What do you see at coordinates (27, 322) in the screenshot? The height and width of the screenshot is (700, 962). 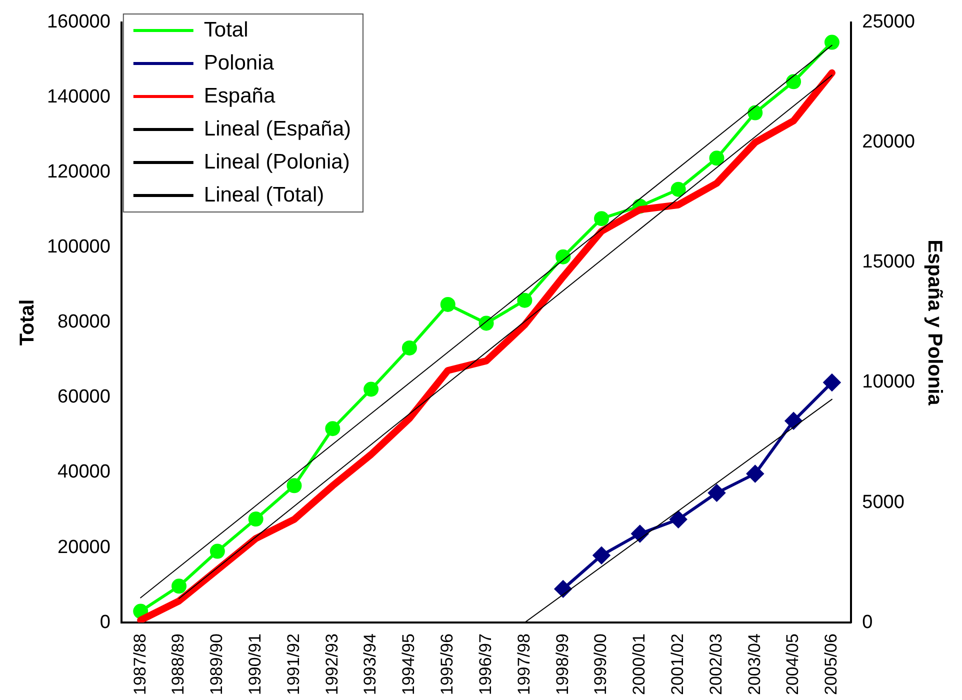 I see `y-axis-title: Total` at bounding box center [27, 322].